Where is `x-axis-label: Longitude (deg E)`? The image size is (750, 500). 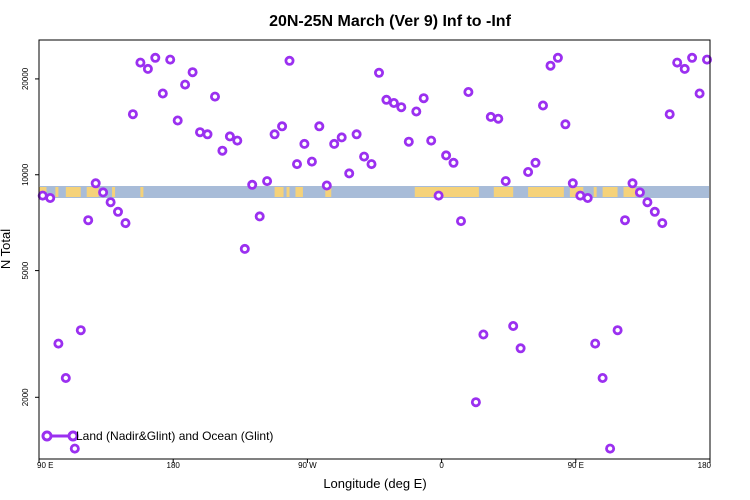
x-axis-label: Longitude (deg E) is located at coordinates (374, 483).